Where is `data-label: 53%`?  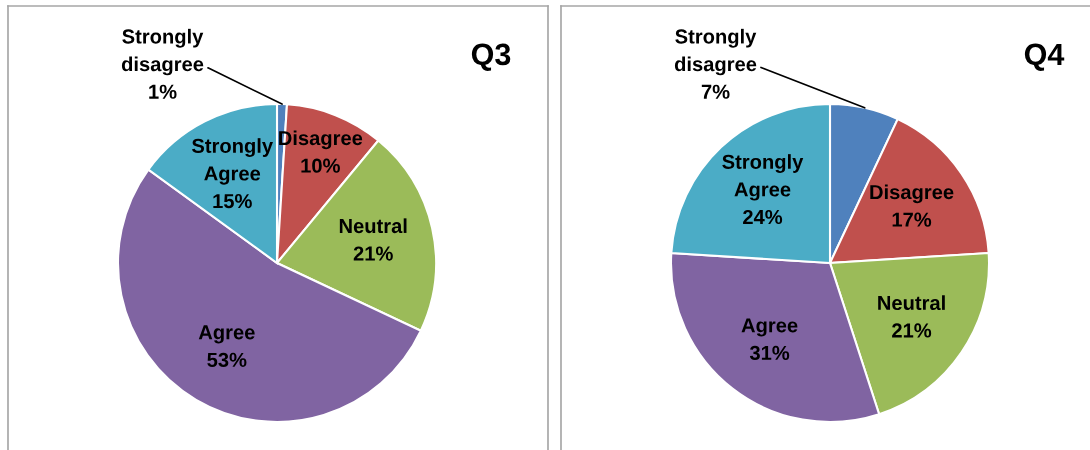
data-label: 53% is located at coordinates (227, 360).